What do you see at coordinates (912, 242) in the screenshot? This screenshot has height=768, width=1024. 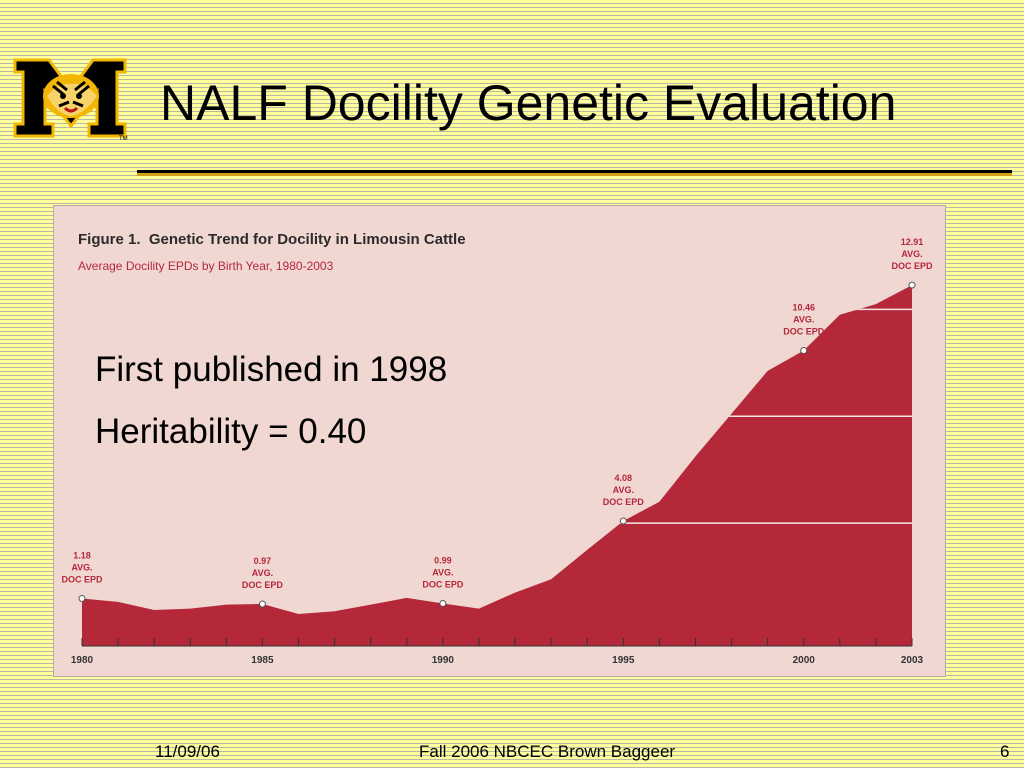 I see `point-label-2003-0: 12.91` at bounding box center [912, 242].